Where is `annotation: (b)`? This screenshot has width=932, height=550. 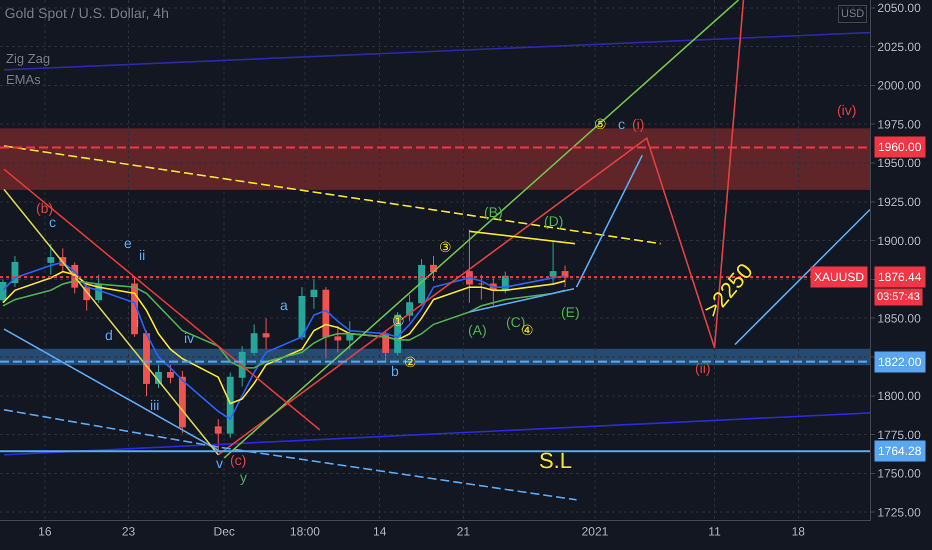 annotation: (b) is located at coordinates (45, 208).